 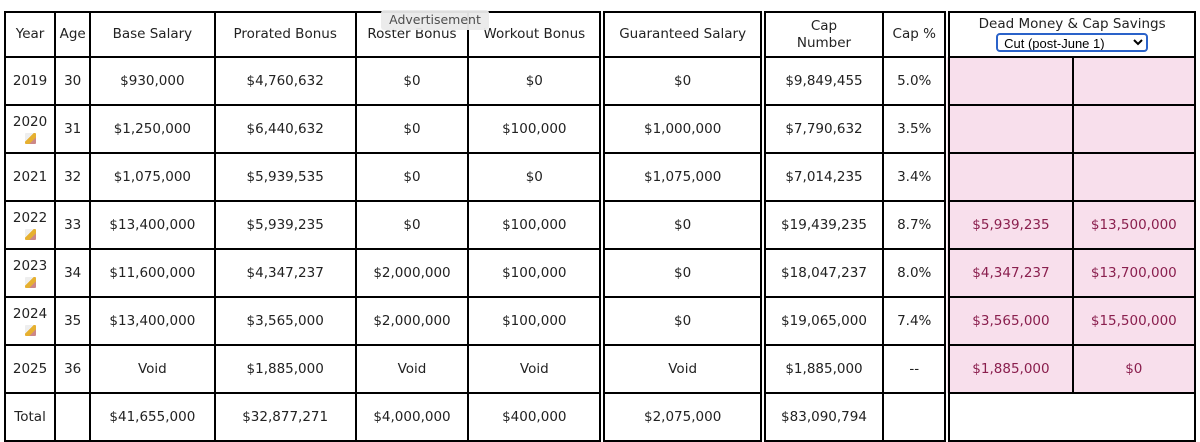 What do you see at coordinates (412, 369) in the screenshot?
I see `cell-roster-bonus: Void` at bounding box center [412, 369].